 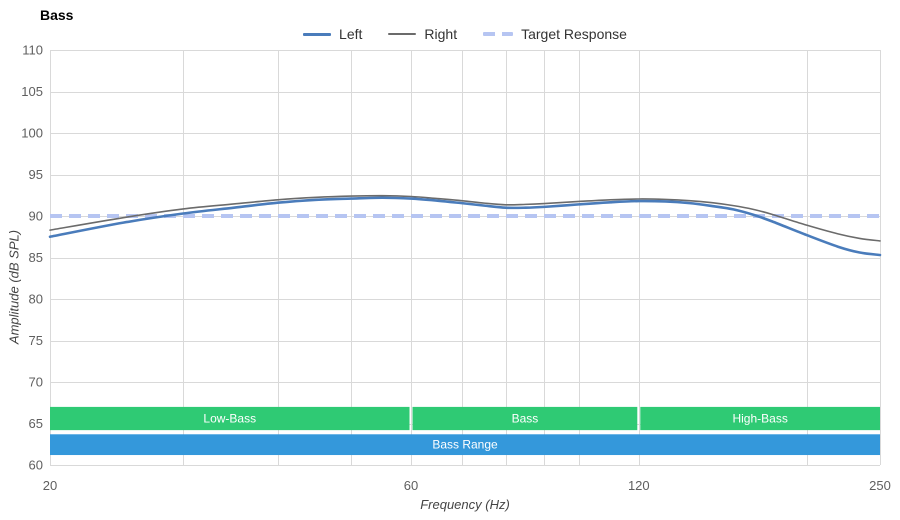 I want to click on target-response-swatch, so click(x=498, y=34).